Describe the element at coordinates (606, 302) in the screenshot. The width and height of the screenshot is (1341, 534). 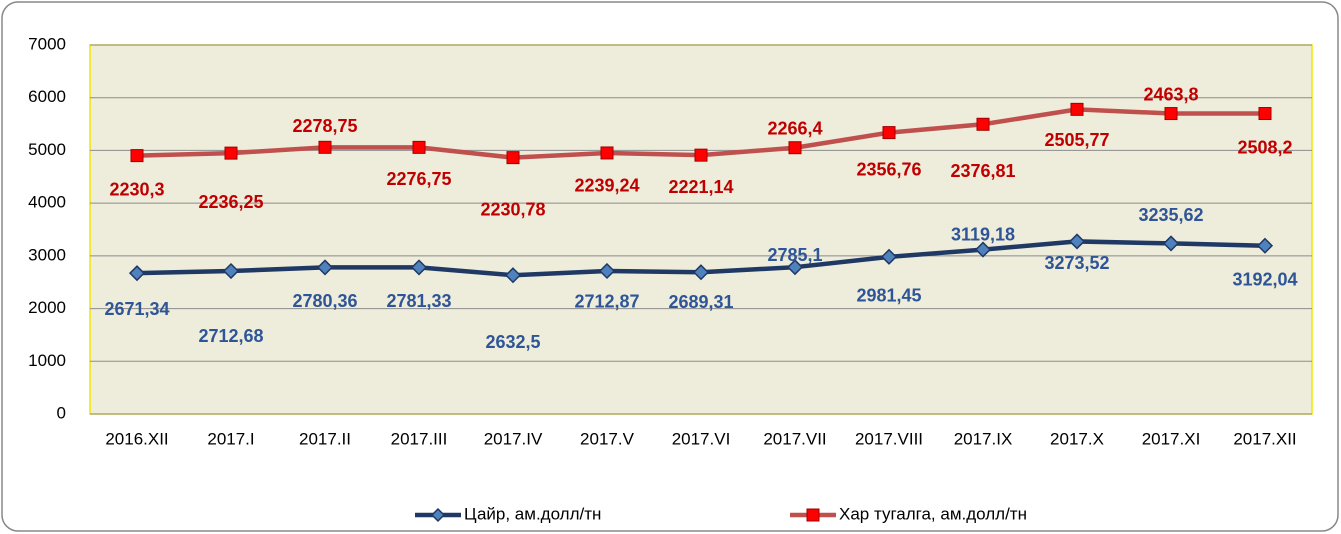
I see `data-label: 2712,87` at that location.